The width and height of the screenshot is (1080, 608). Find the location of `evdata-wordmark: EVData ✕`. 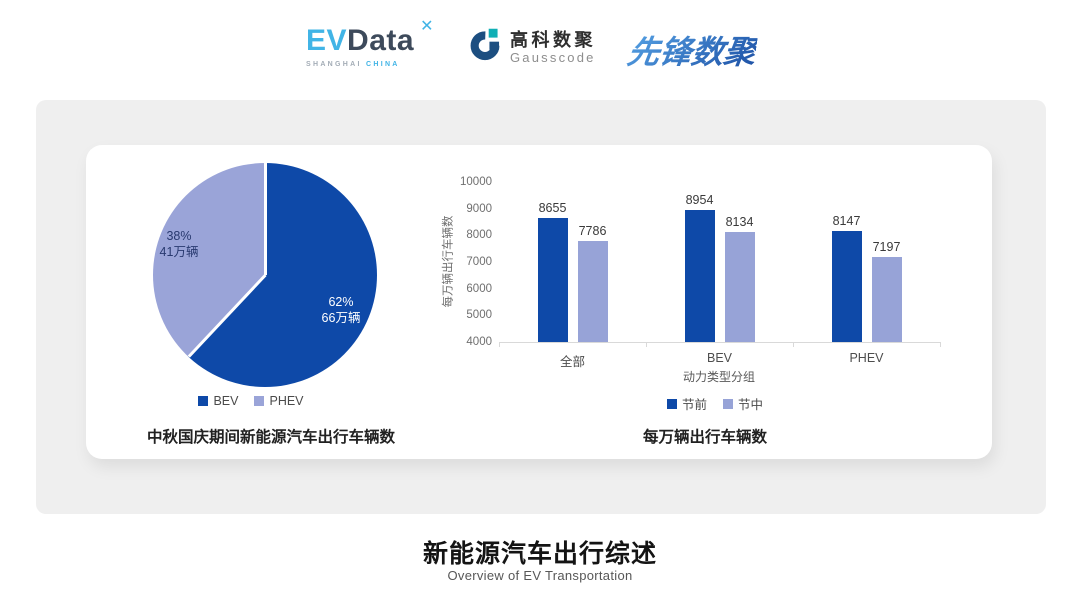

evdata-wordmark: EVData ✕ is located at coordinates (370, 38).